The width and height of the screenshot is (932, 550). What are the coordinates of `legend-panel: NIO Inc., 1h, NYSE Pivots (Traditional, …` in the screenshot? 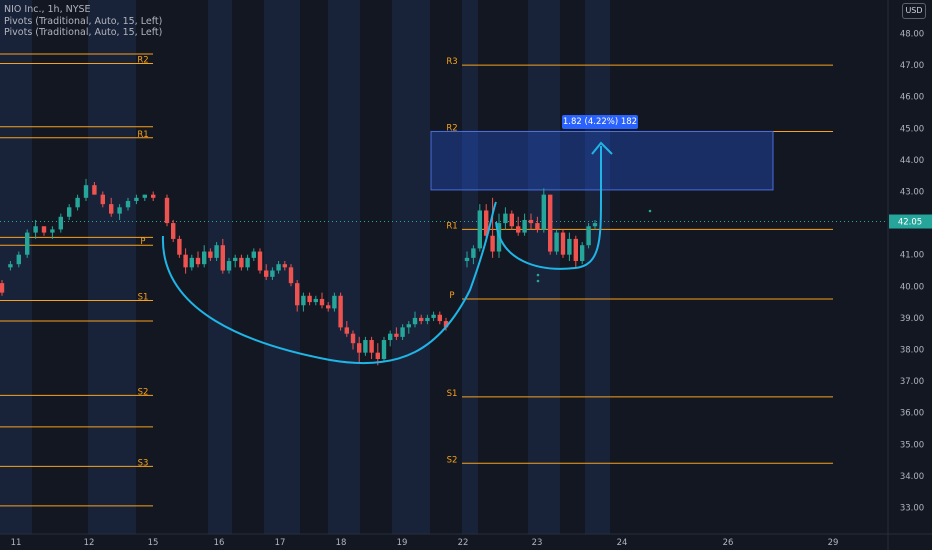 It's located at (83, 21).